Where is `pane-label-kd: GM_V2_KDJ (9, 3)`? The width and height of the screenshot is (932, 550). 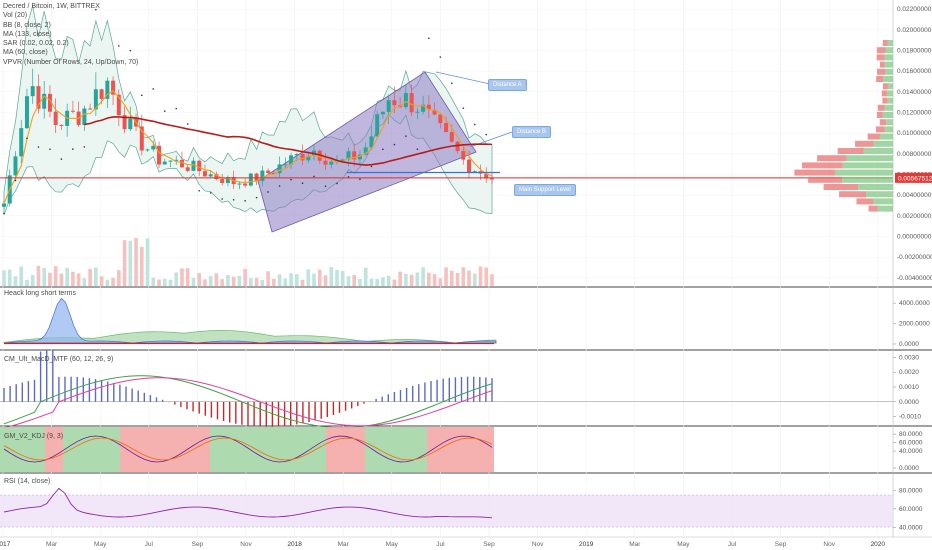
pane-label-kd: GM_V2_KDJ (9, 3) is located at coordinates (34, 436).